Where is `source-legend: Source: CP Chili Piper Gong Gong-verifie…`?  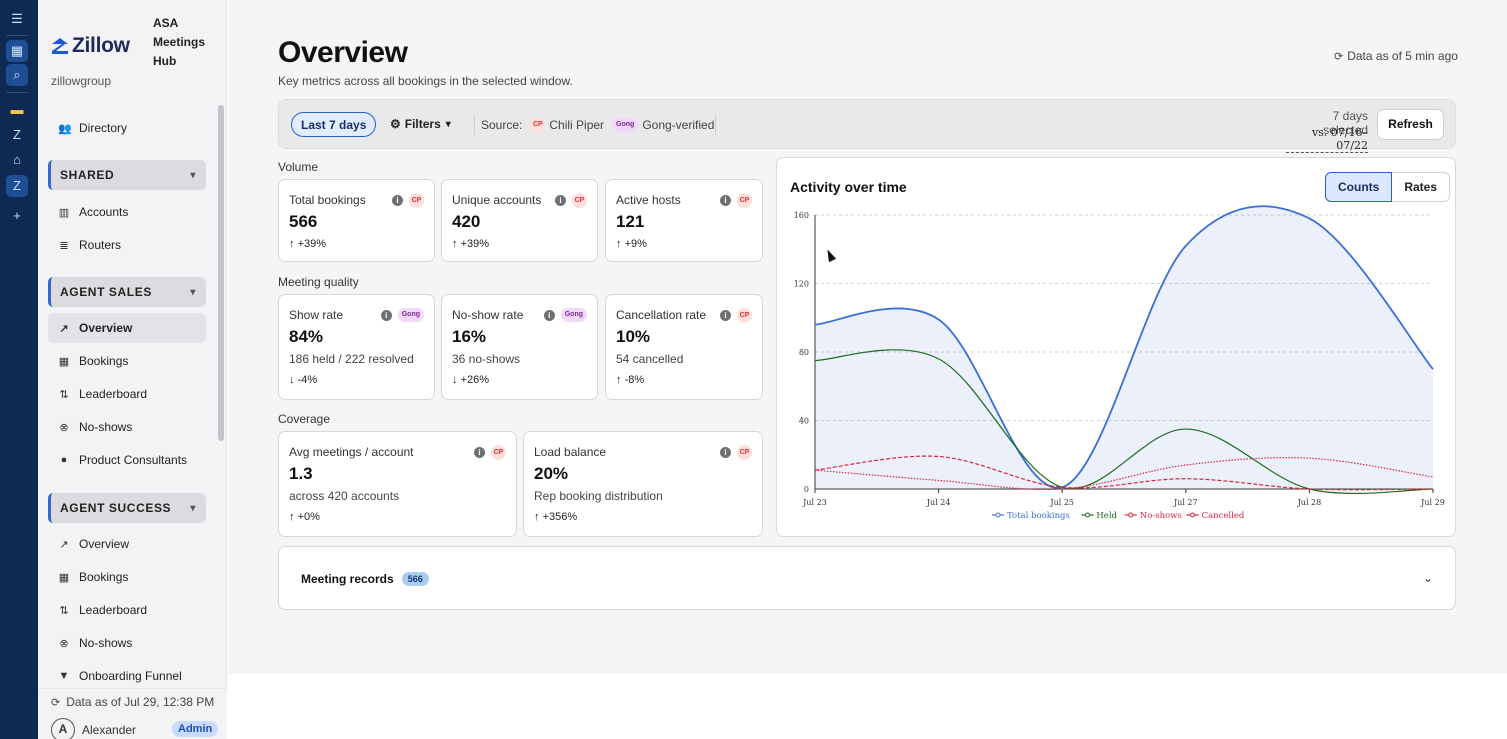 source-legend: Source: CP Chili Piper Gong Gong-verifie… is located at coordinates (597, 124).